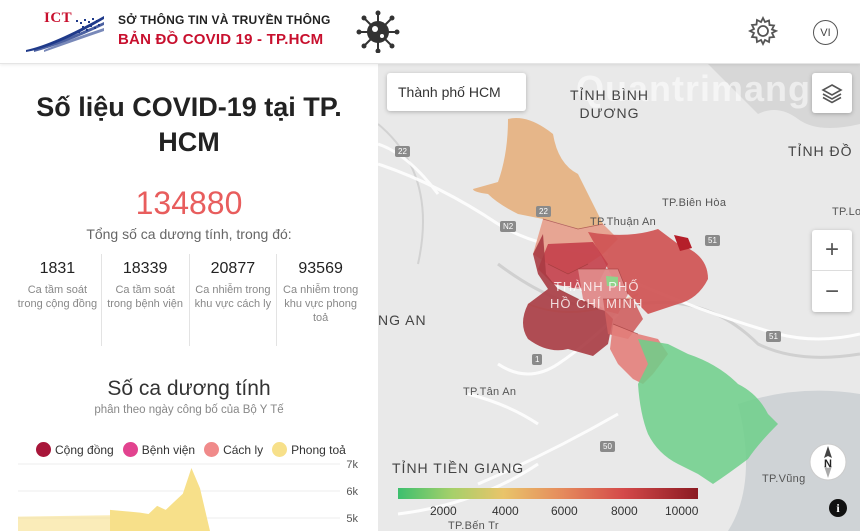 The width and height of the screenshot is (860, 531). Describe the element at coordinates (682, 511) in the screenshot. I see `scale-tick: 10000` at that location.